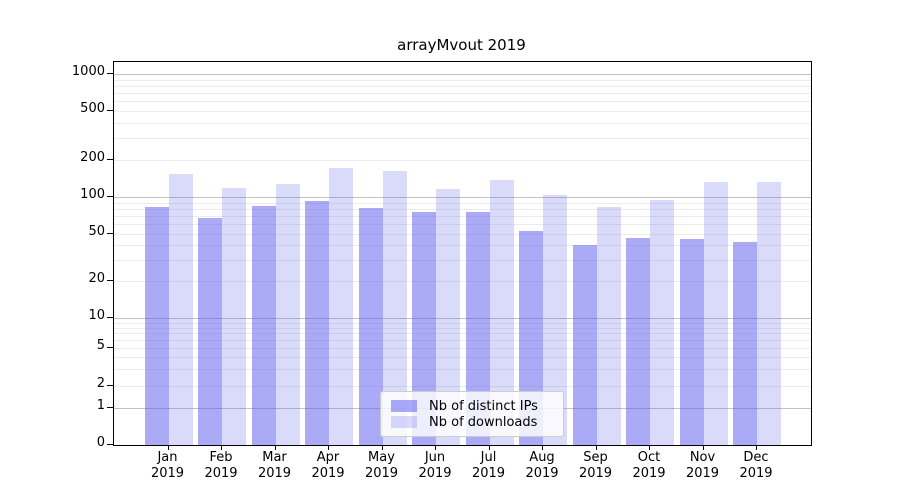 This screenshot has height=500, width=900. I want to click on y-axis-tick-label: 10, so click(96, 315).